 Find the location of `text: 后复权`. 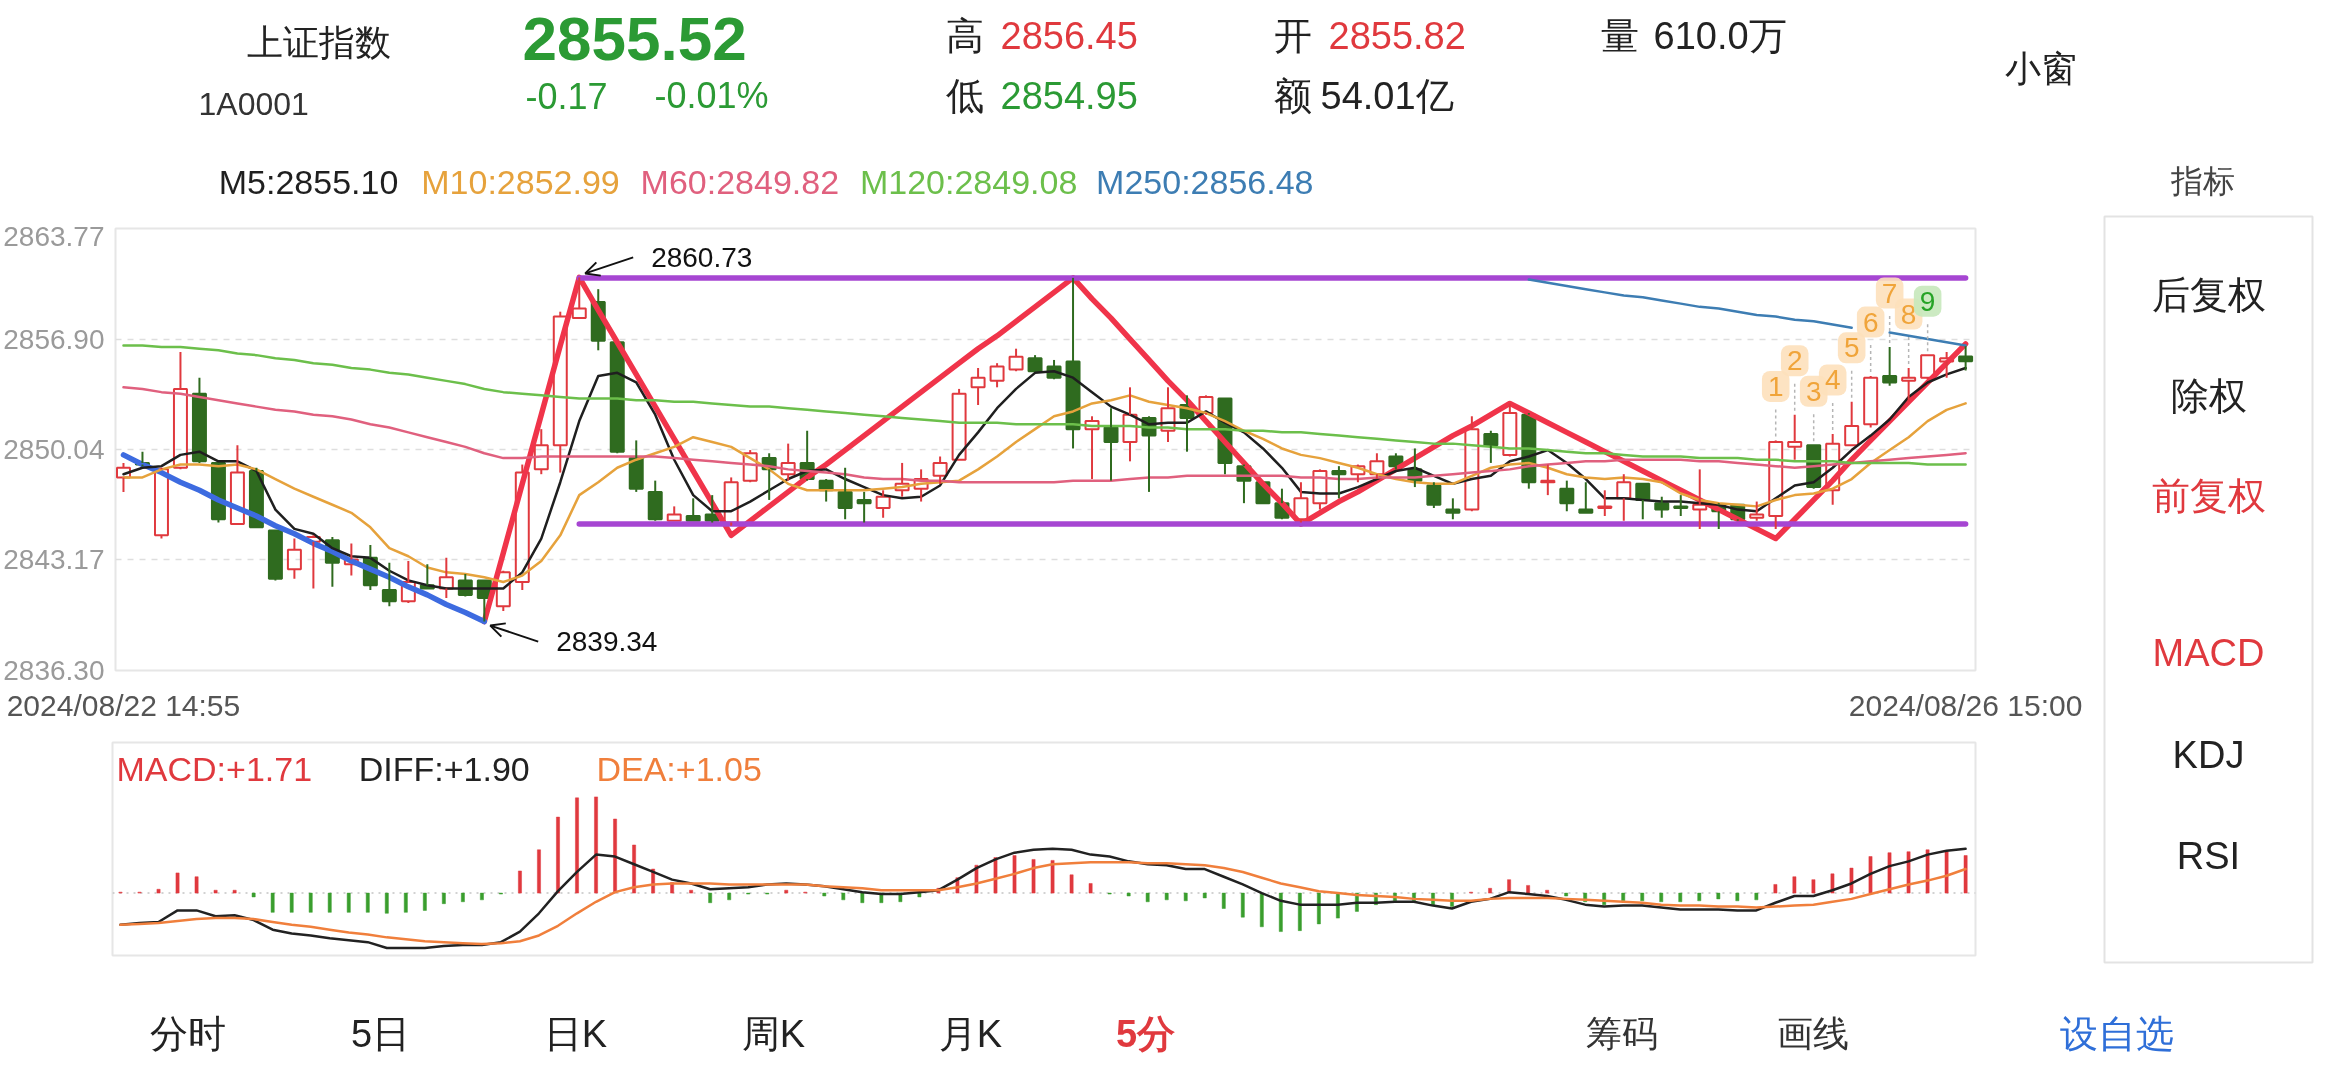

text: 后复权 is located at coordinates (2208, 294).